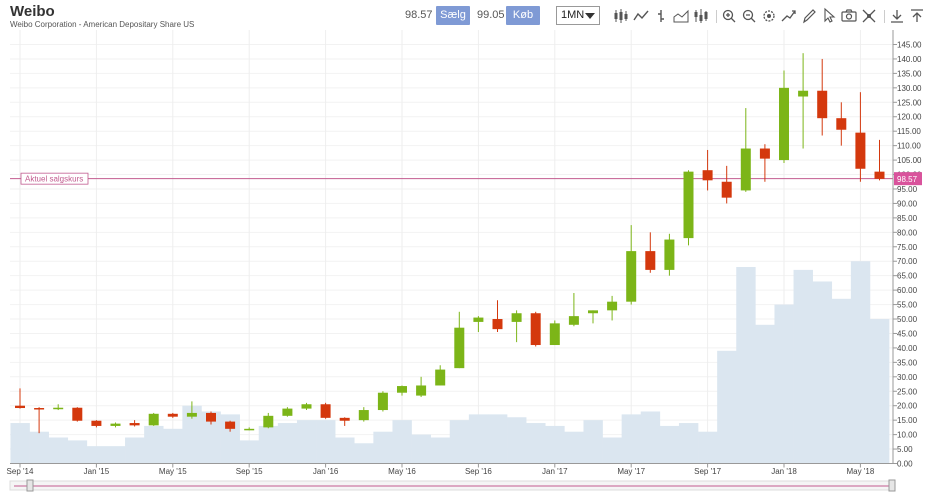  I want to click on x-tick-label: Sep '16, so click(478, 471).